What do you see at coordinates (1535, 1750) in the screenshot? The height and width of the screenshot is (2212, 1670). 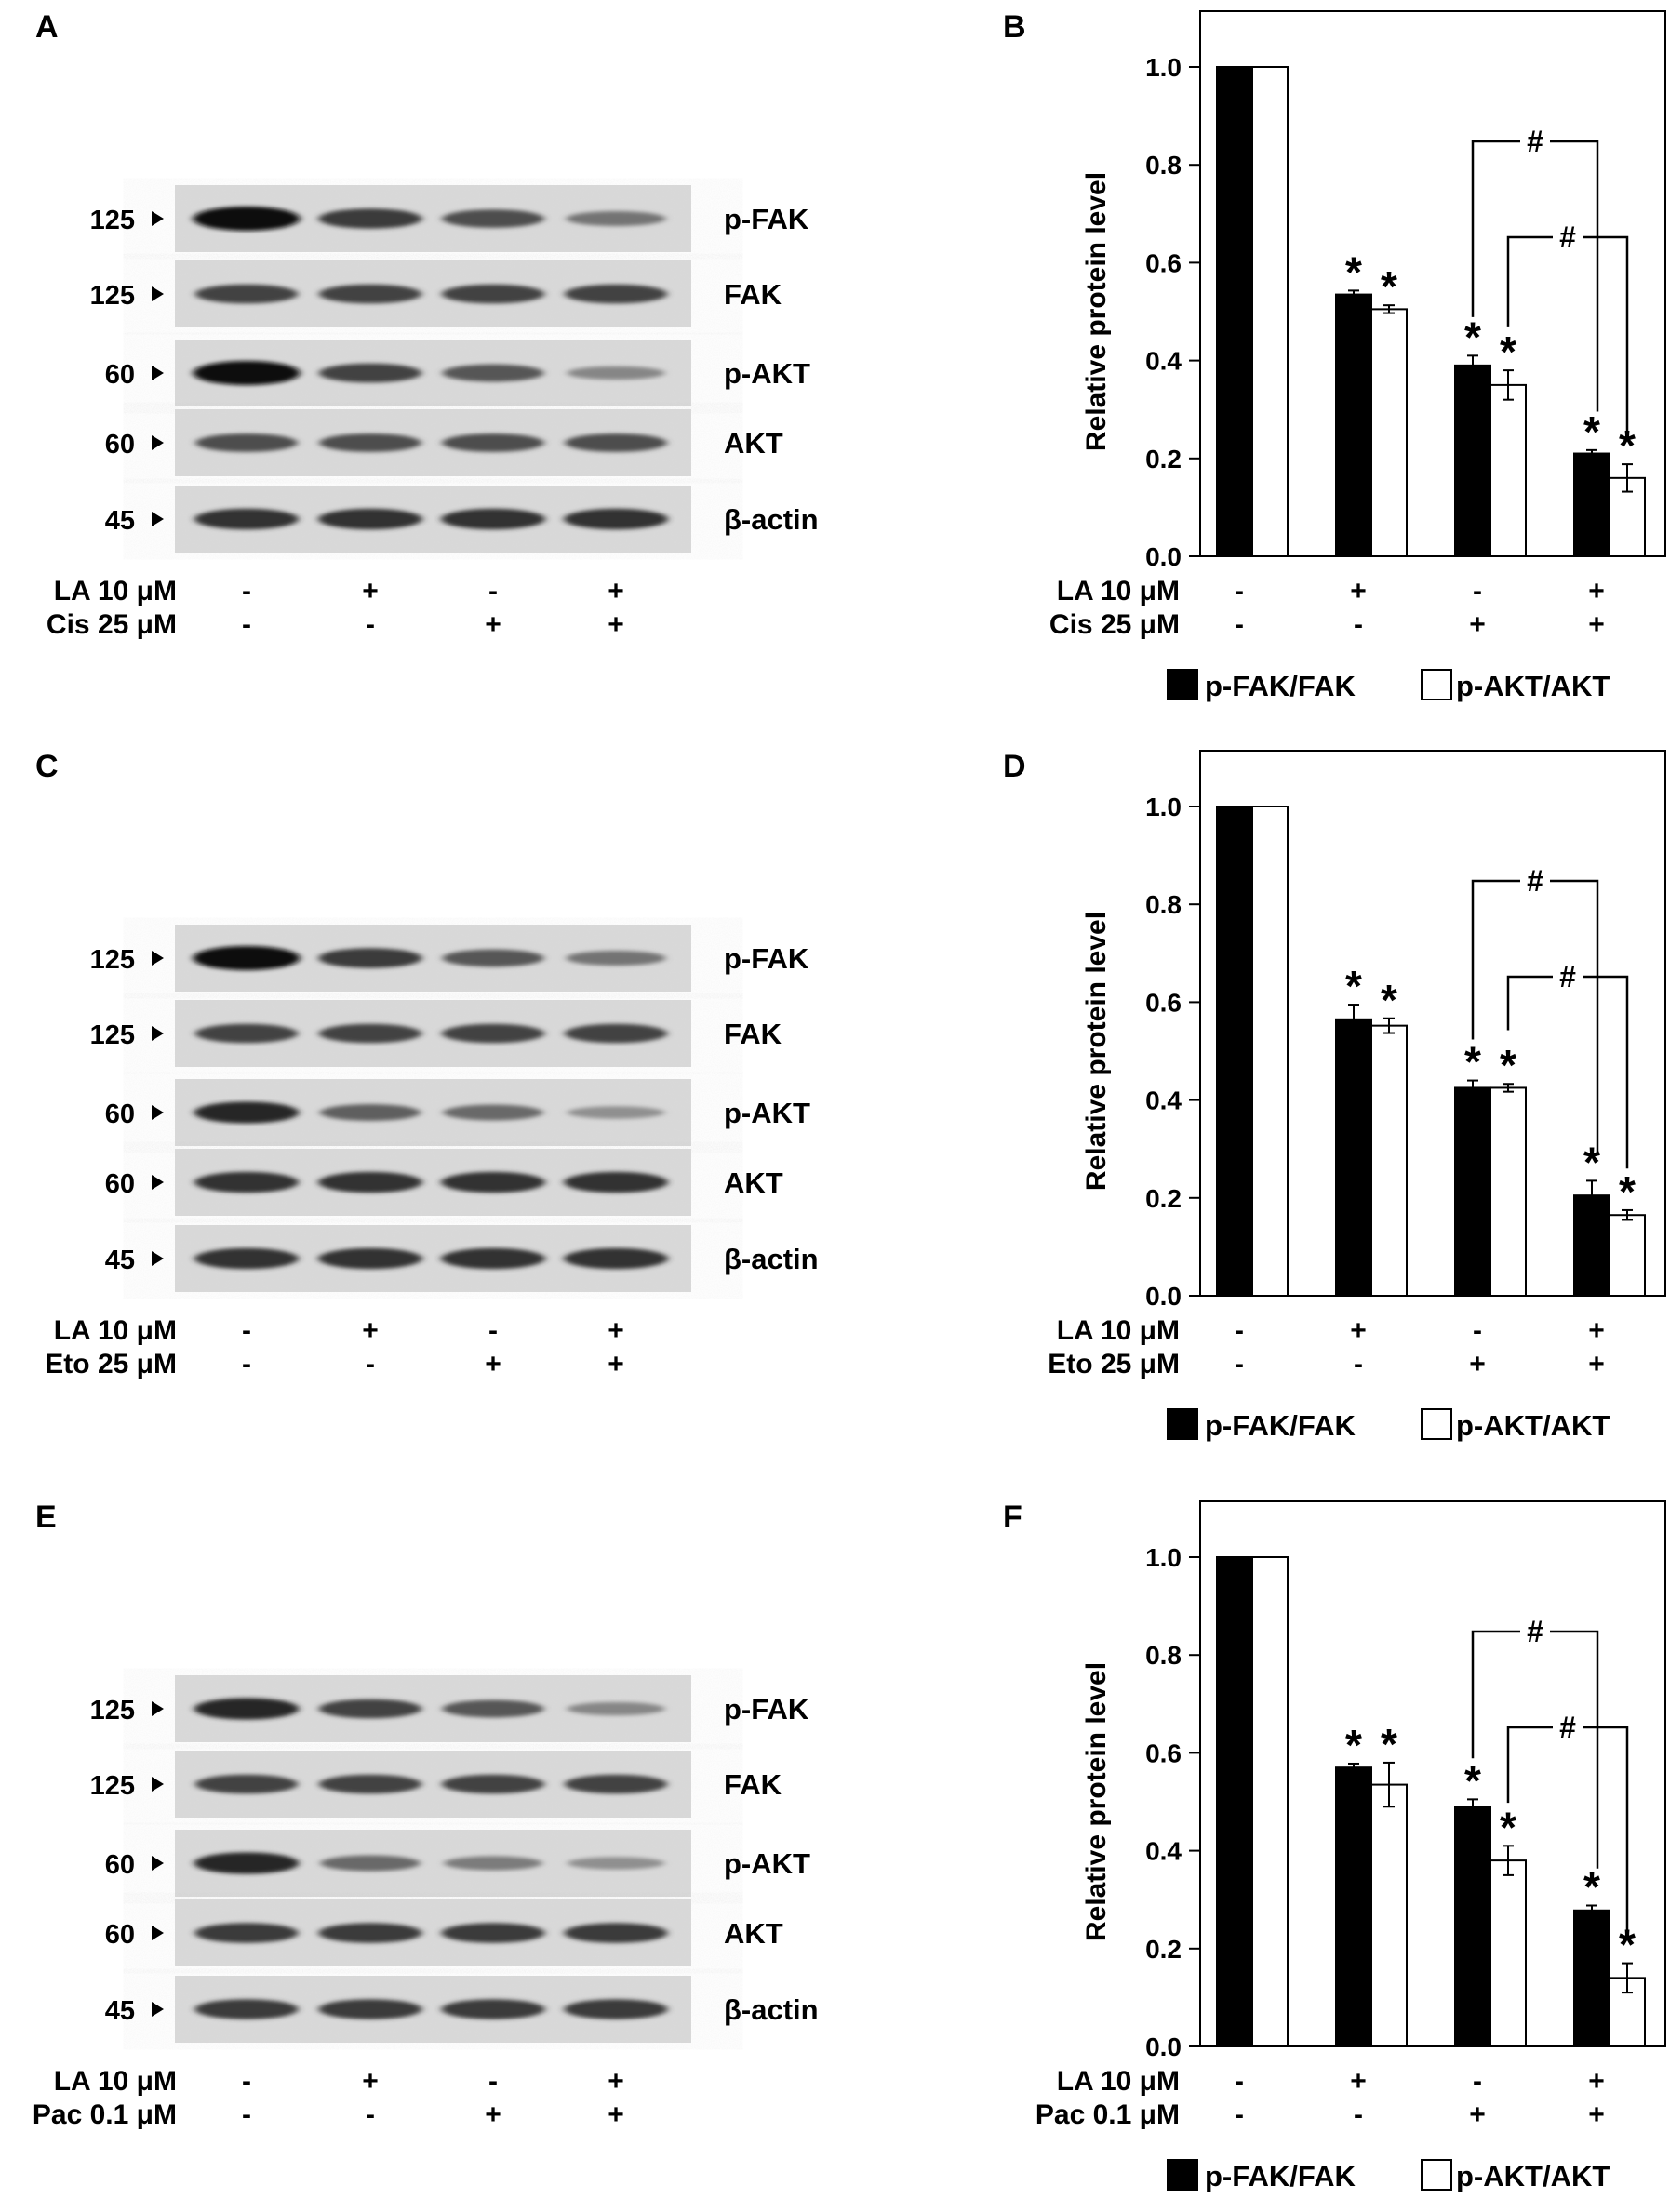 I see `comparison-bracket` at bounding box center [1535, 1750].